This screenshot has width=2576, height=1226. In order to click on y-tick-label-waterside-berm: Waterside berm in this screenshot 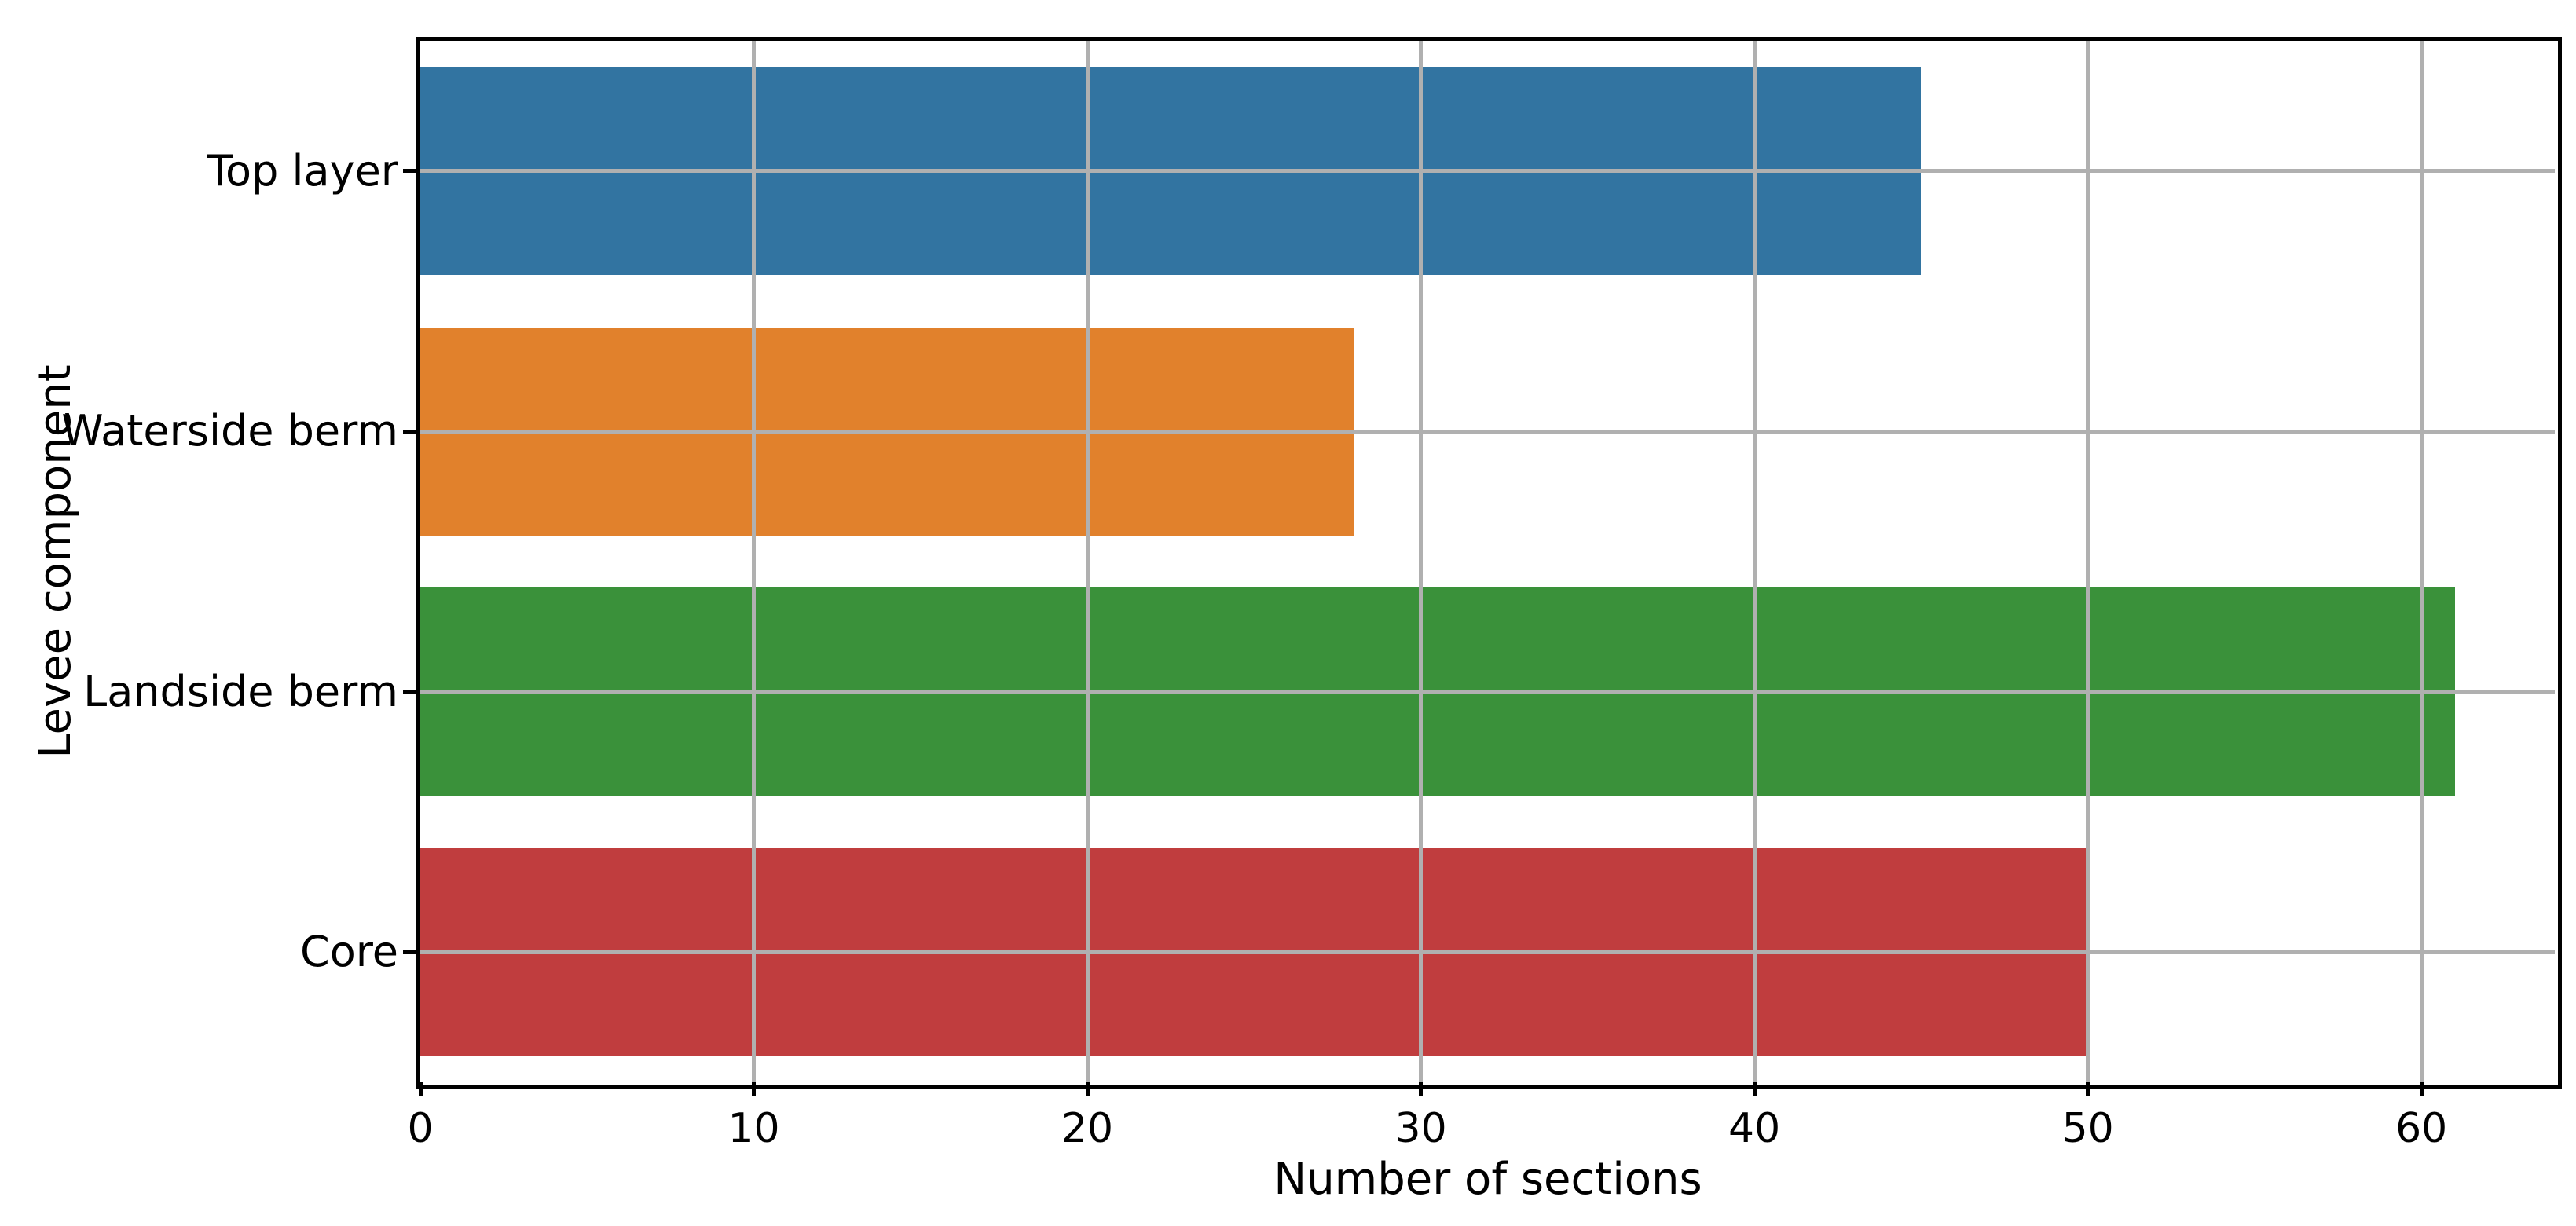, I will do `click(229, 431)`.